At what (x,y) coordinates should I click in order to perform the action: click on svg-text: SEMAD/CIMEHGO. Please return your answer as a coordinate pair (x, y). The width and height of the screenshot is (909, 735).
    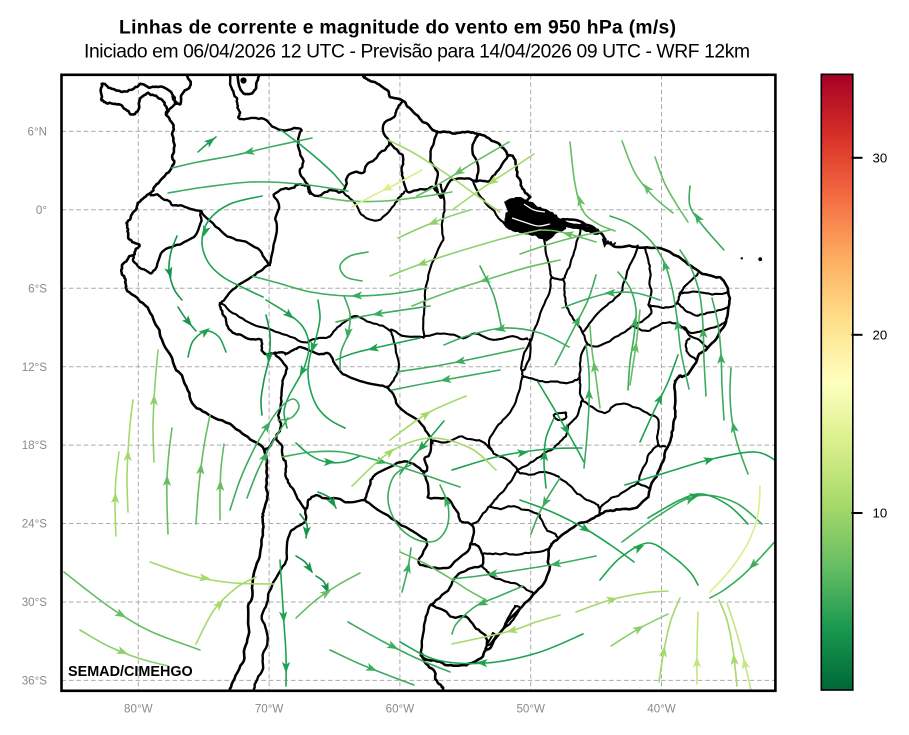
    Looking at the image, I should click on (130, 672).